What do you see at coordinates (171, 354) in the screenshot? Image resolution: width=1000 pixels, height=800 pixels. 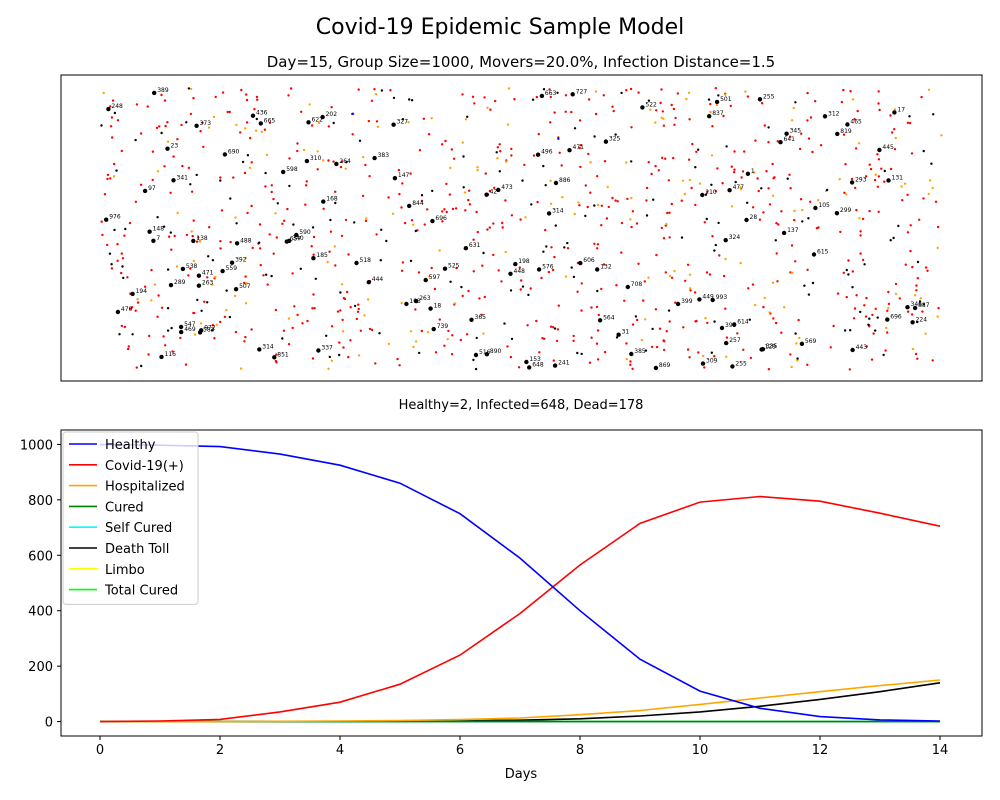 I see `dead-id-label: 116` at bounding box center [171, 354].